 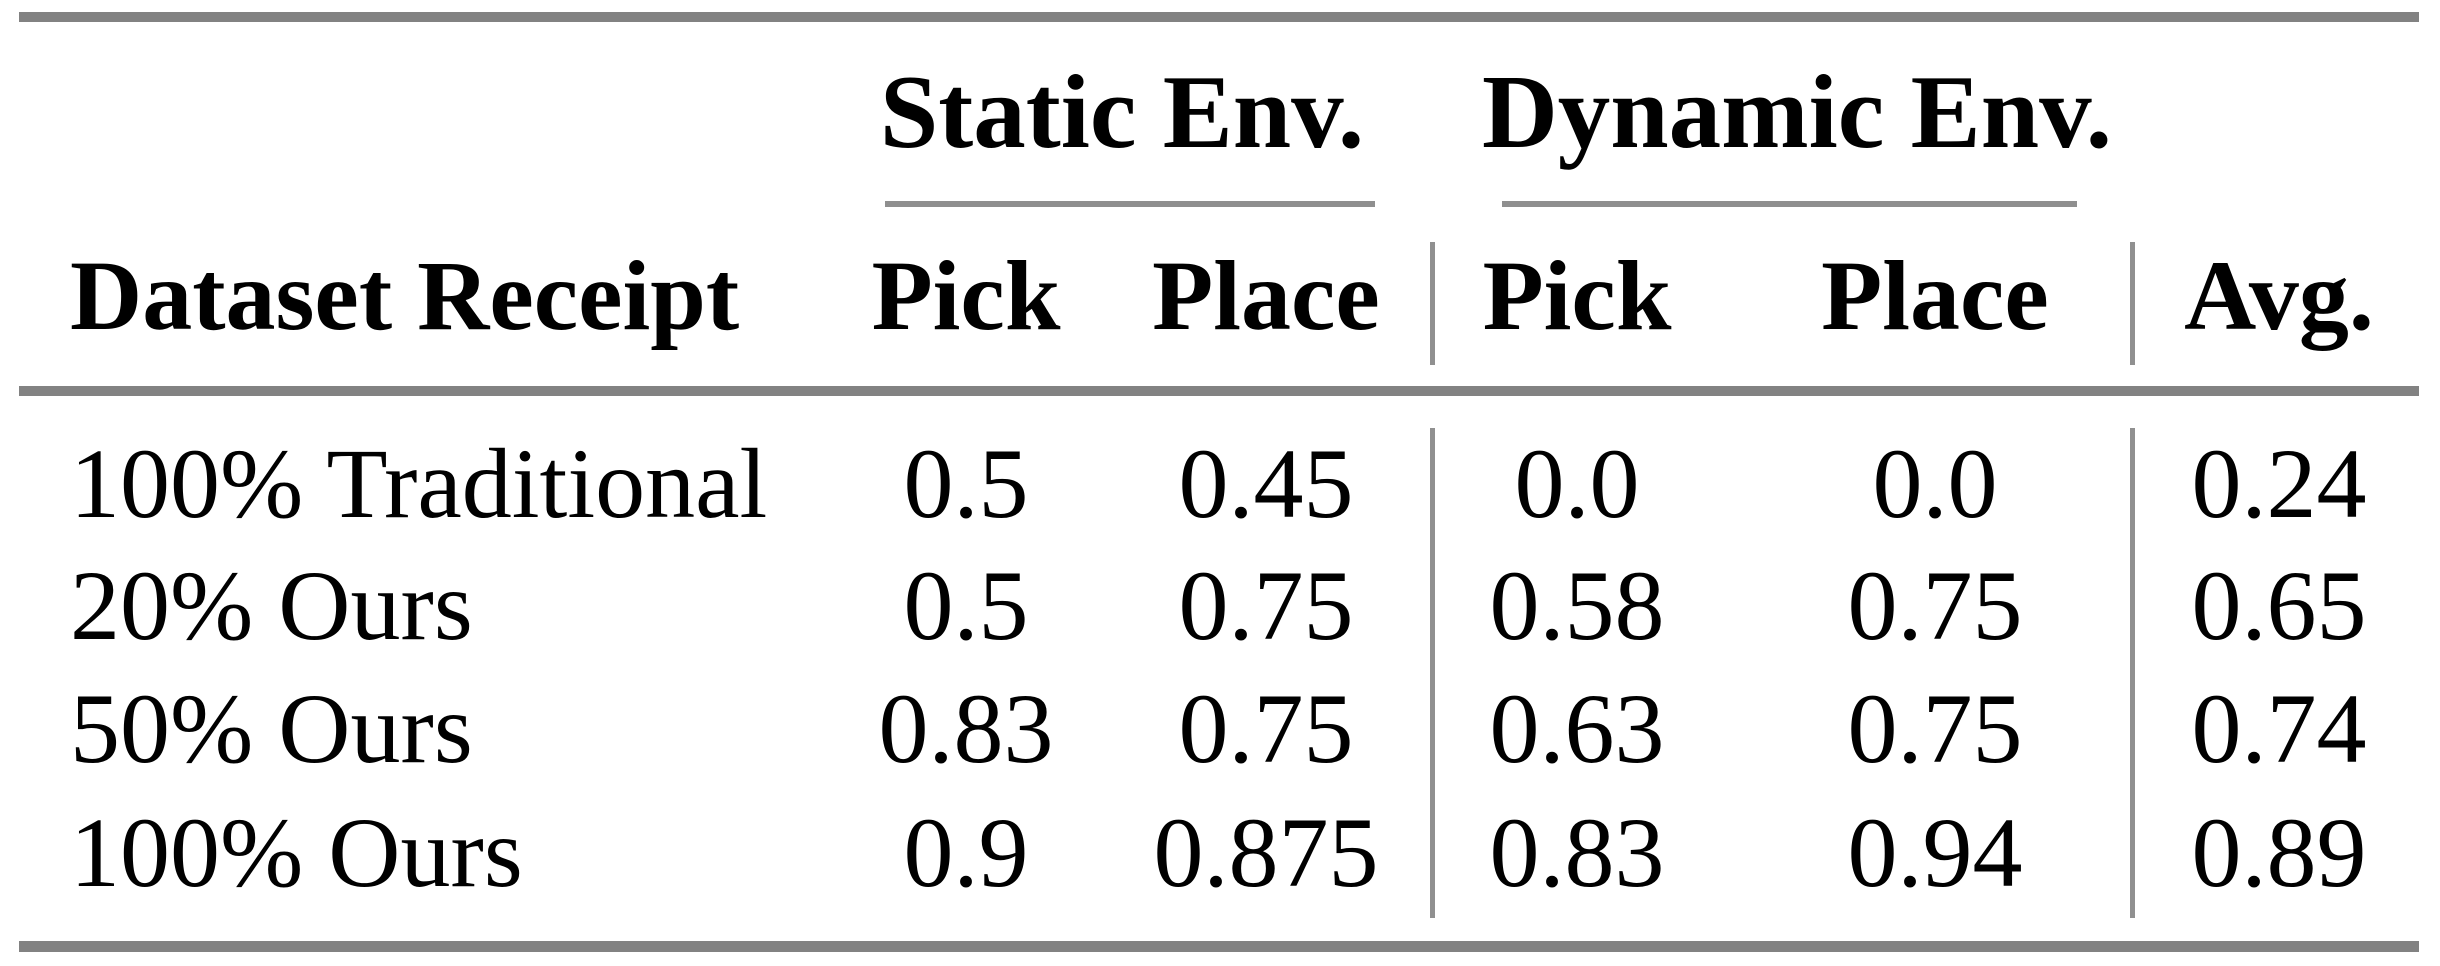 I want to click on dynamic-env-underline-rule, so click(x=1789, y=204).